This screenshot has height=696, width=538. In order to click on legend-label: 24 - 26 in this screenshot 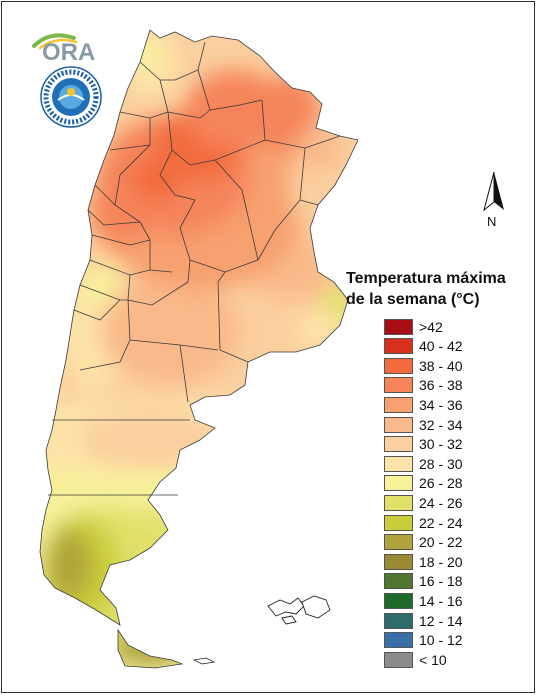, I will do `click(441, 502)`.